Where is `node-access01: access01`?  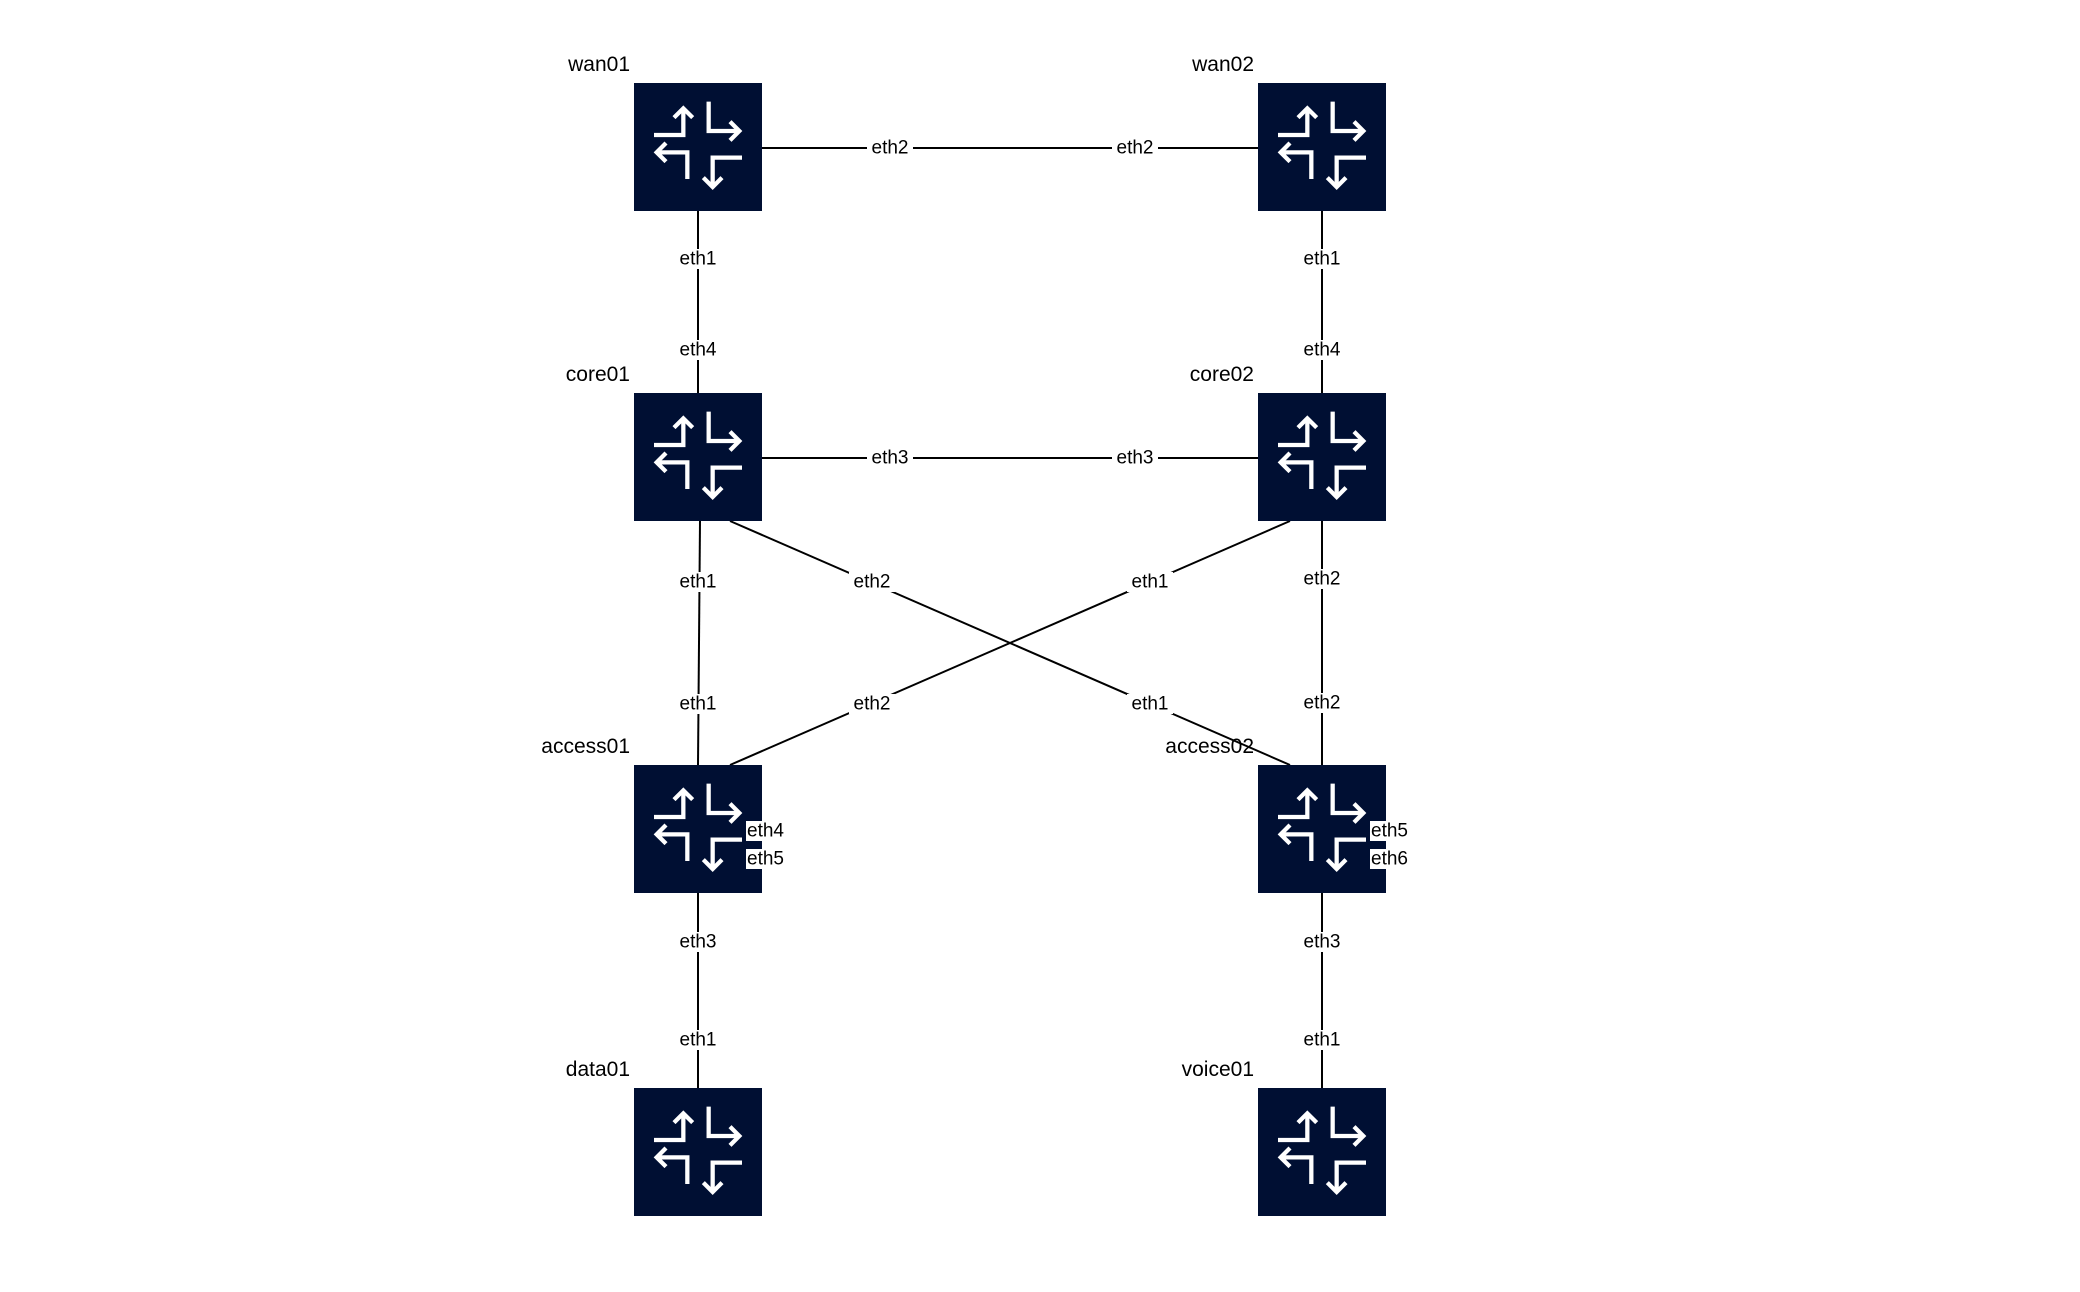
node-access01: access01 is located at coordinates (651, 814).